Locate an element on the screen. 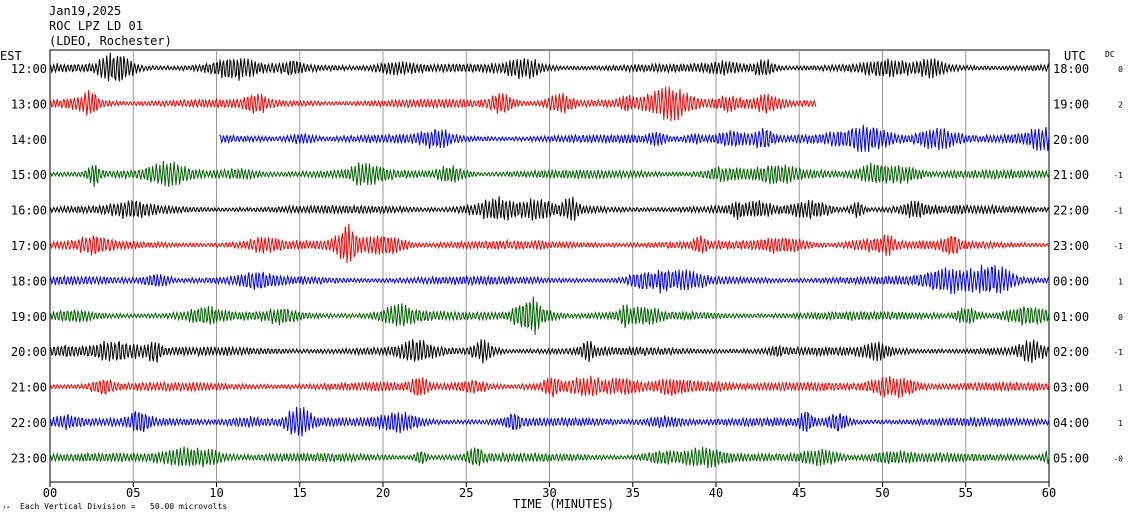  utc-hour-label: 23:00 is located at coordinates (1071, 246).